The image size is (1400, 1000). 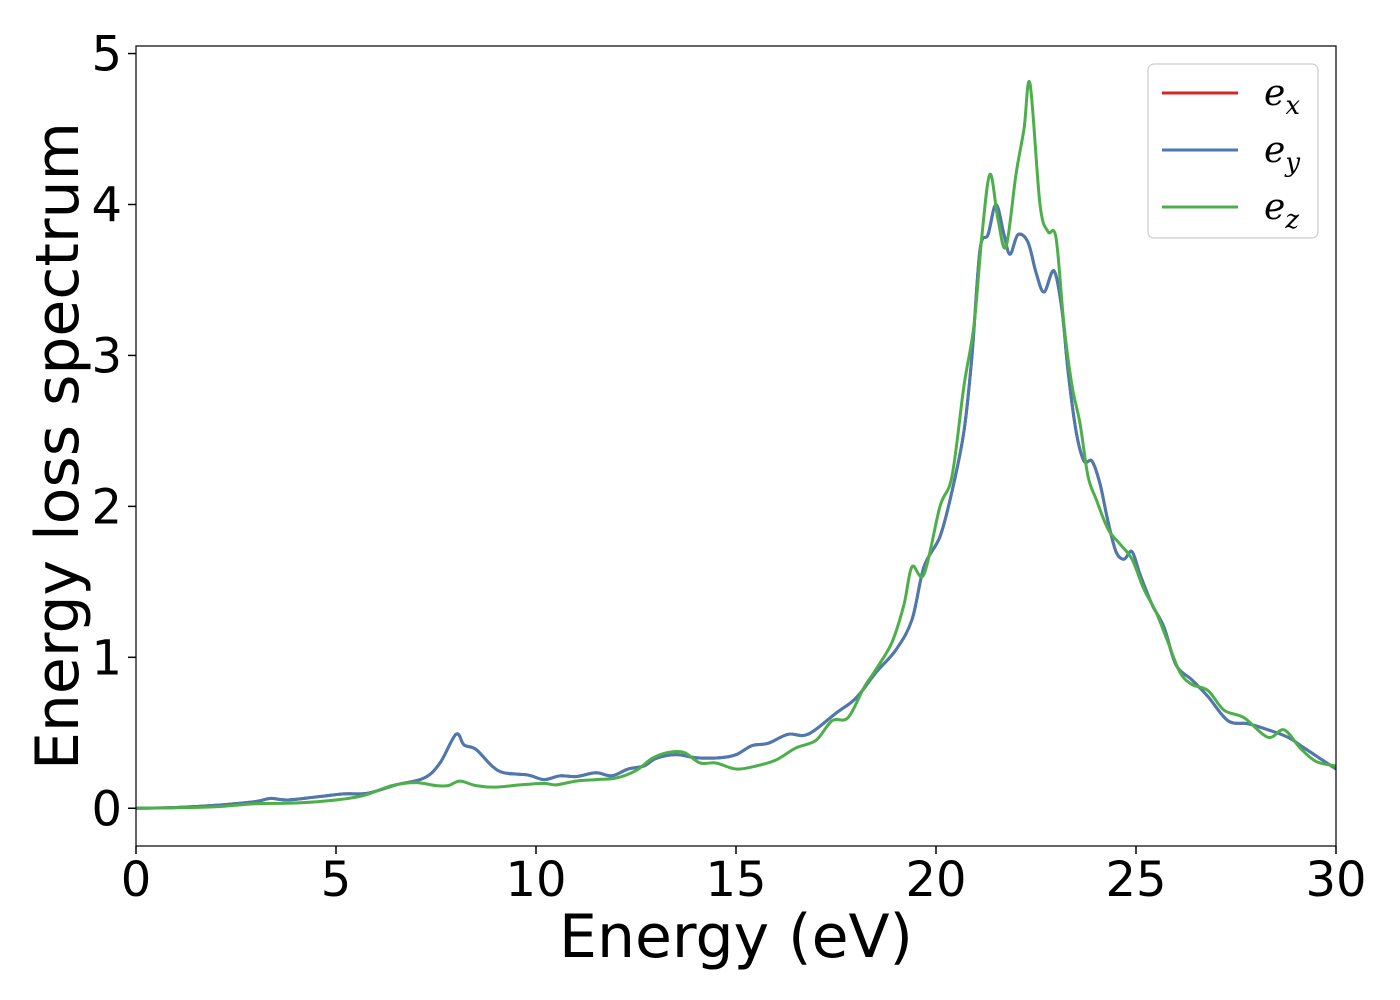 What do you see at coordinates (1292, 106) in the screenshot?
I see `legend-label-subscript: x` at bounding box center [1292, 106].